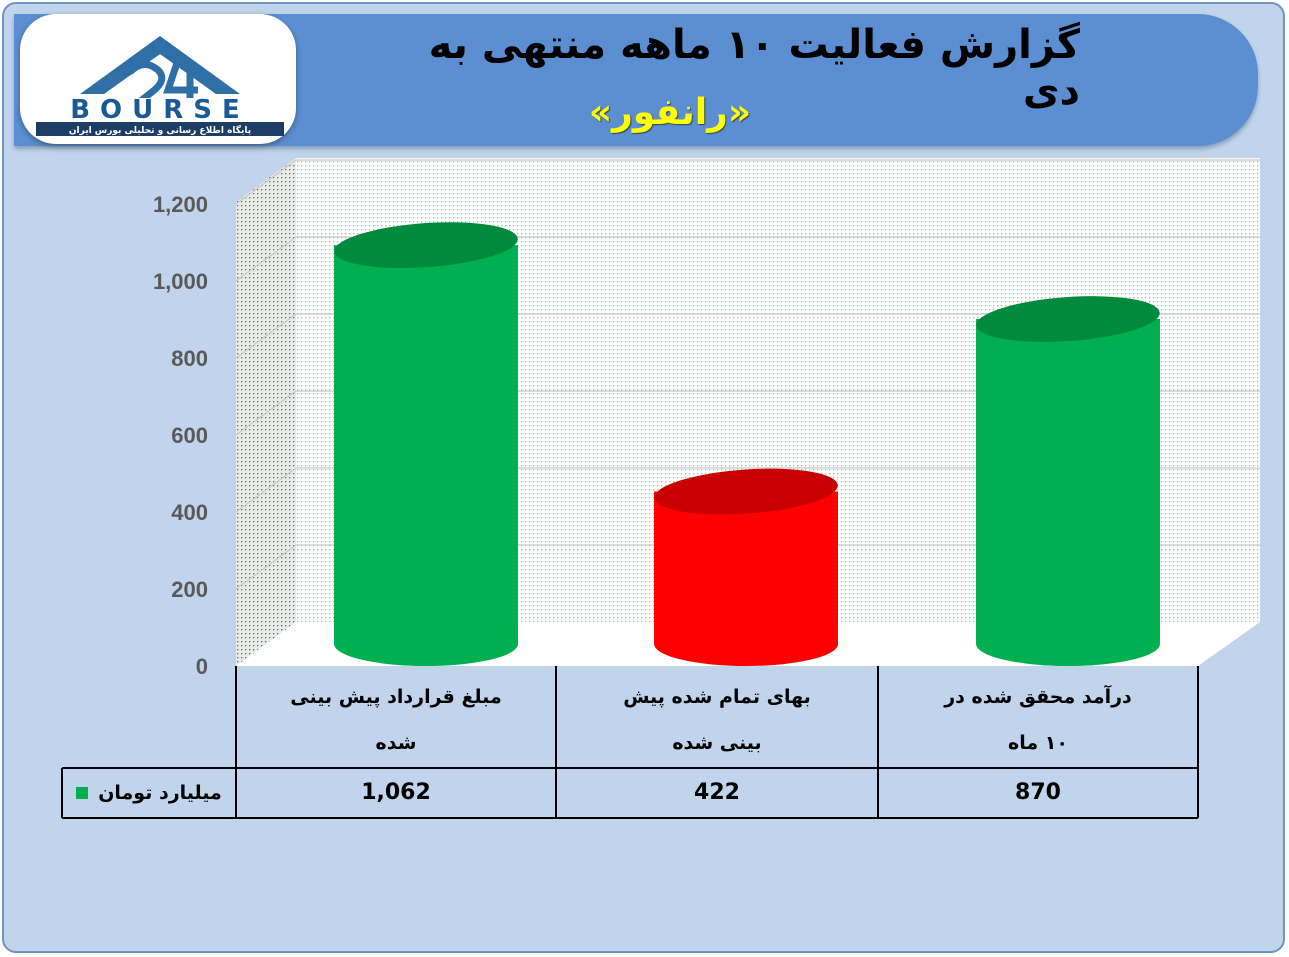 The width and height of the screenshot is (1289, 957). Describe the element at coordinates (1038, 743) in the screenshot. I see `category-label-revenue-line2: ۱۰ ماه` at that location.